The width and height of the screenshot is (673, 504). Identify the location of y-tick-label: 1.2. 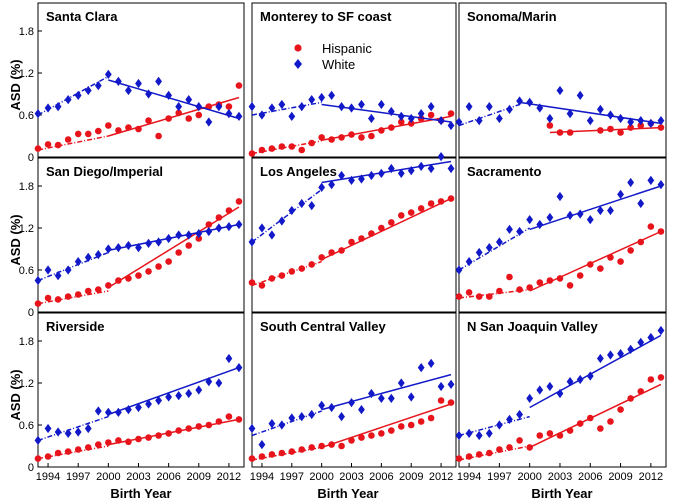
(26, 384).